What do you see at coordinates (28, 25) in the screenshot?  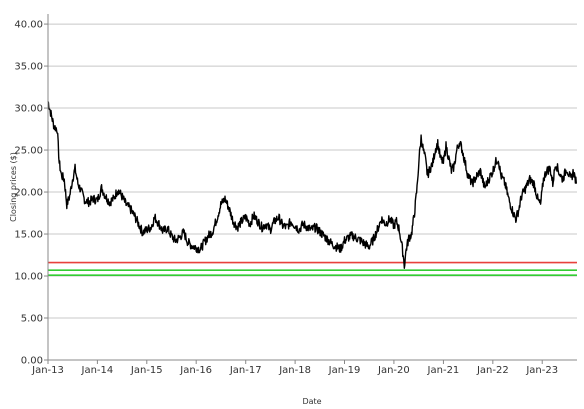 I see `y-tick-label: 40.00` at bounding box center [28, 25].